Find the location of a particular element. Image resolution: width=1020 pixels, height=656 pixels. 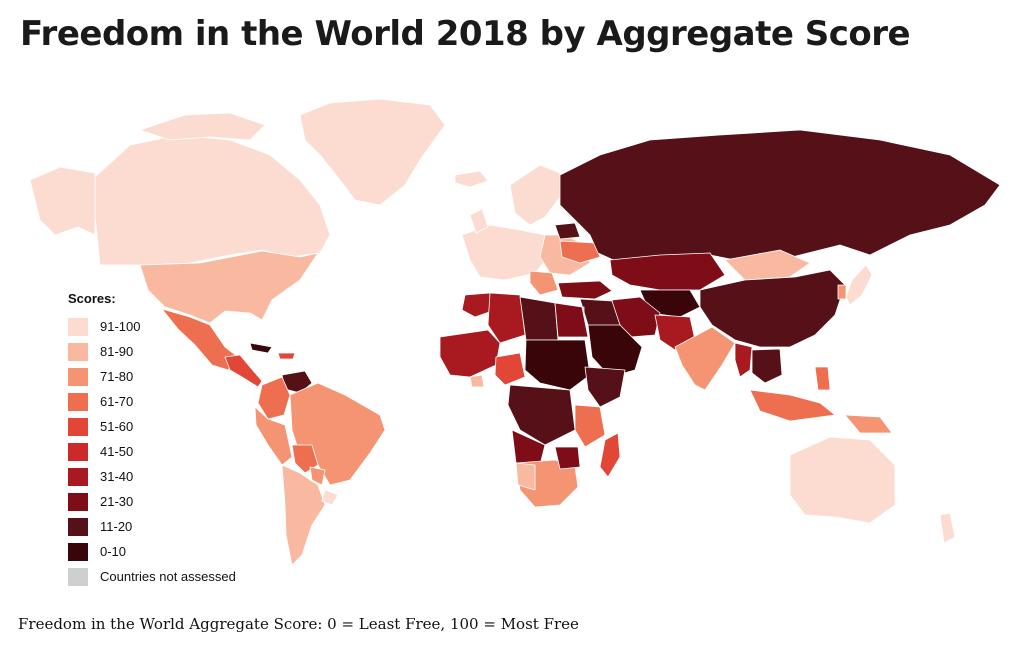

region-australia is located at coordinates (842, 480).